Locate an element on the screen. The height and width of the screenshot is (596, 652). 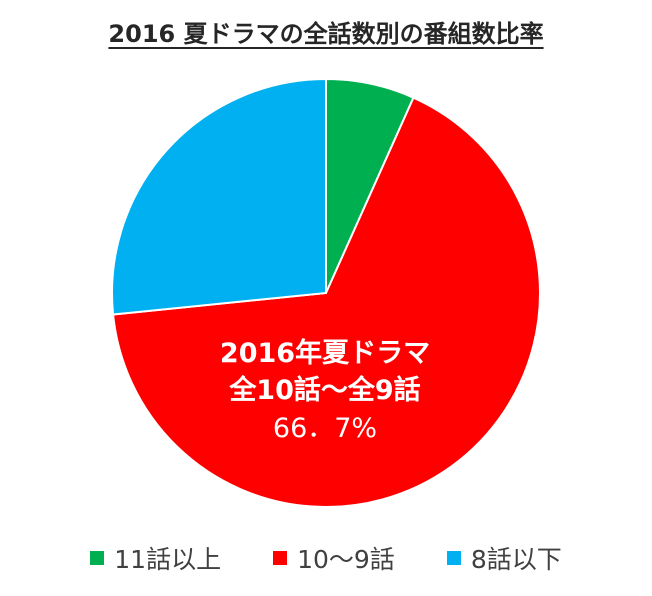
legend-item-8-under: 8話以下 is located at coordinates (504, 558).